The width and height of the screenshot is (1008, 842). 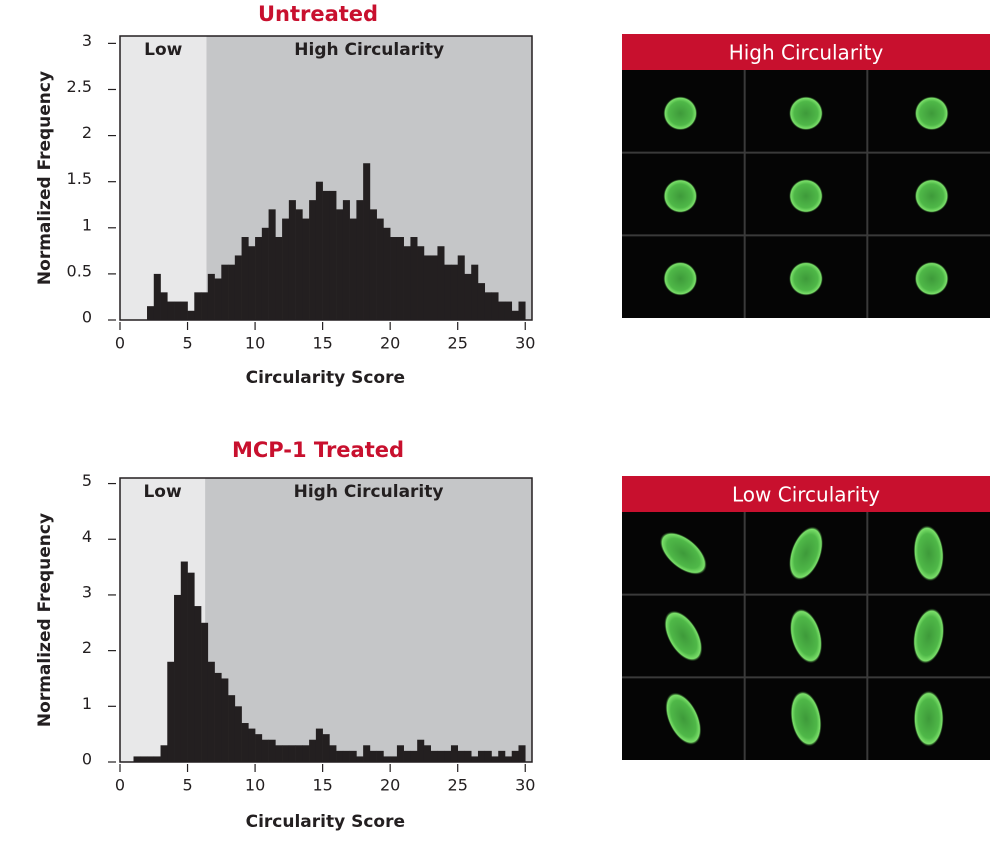 What do you see at coordinates (79, 86) in the screenshot?
I see `y-tick-label: 2.5` at bounding box center [79, 86].